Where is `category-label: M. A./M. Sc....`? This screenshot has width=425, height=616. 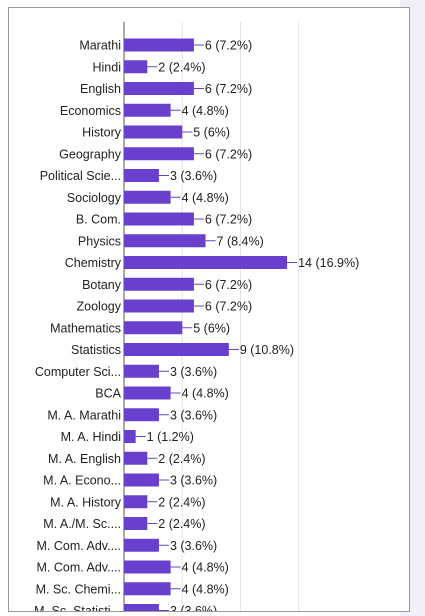 category-label: M. A./M. Sc.... is located at coordinates (82, 524).